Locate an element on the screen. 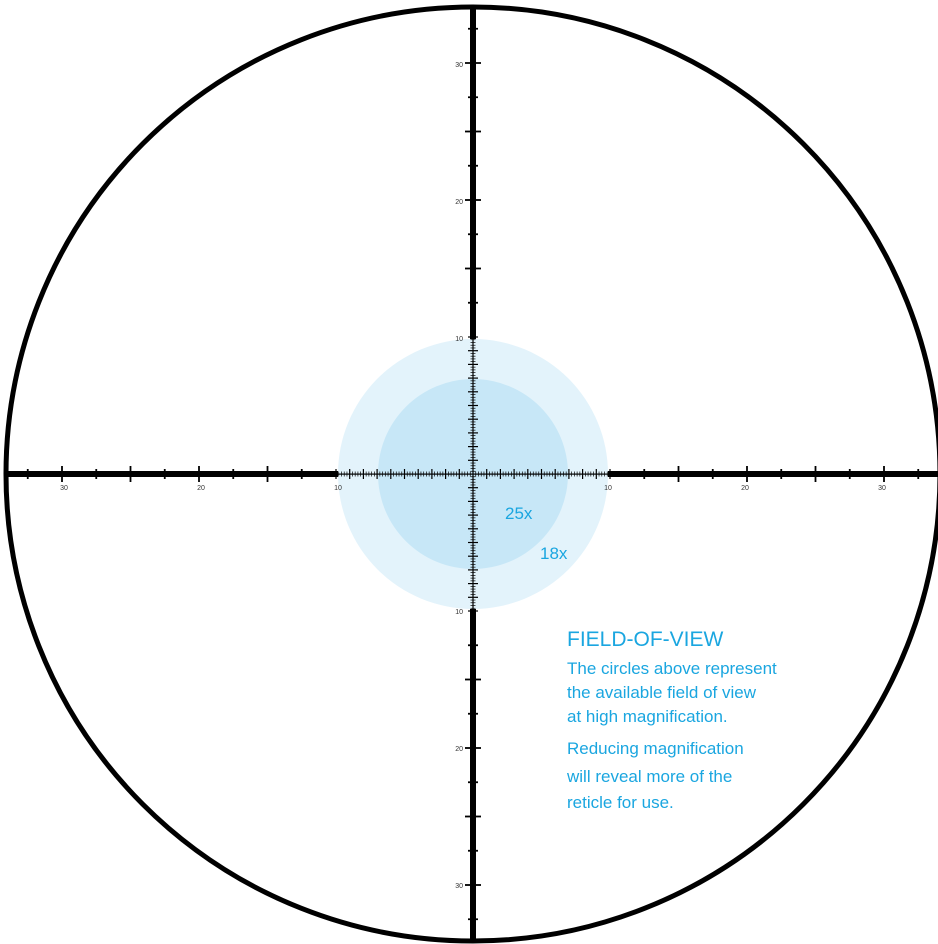  x-label-right-10: 10 is located at coordinates (608, 488).